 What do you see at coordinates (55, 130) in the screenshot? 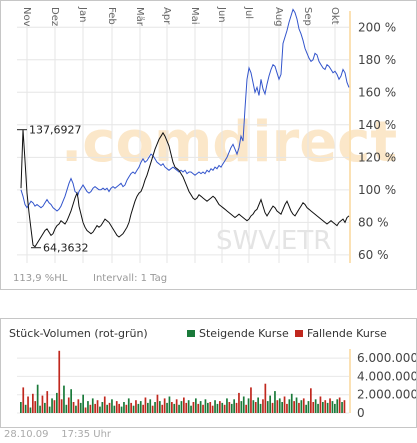
I see `high-annotation: 137,6927` at bounding box center [55, 130].